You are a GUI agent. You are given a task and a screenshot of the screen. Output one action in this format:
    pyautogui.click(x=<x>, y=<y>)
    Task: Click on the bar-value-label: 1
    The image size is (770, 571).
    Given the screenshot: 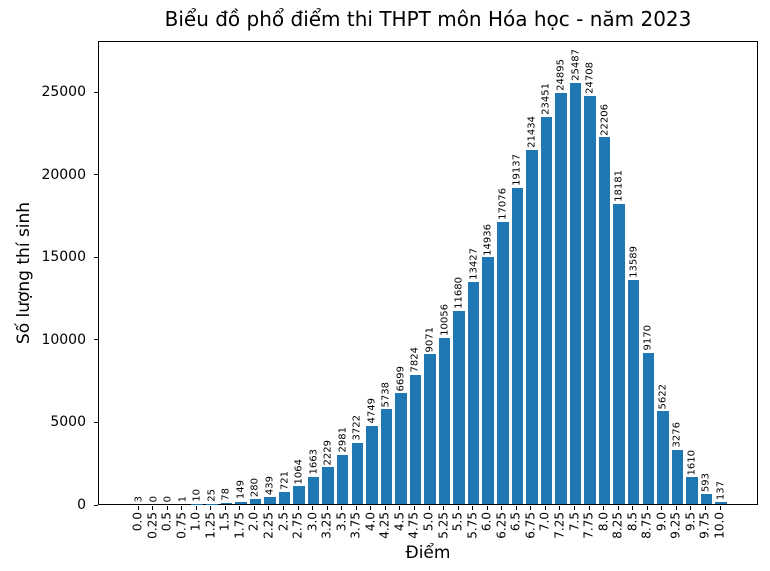 What is the action you would take?
    pyautogui.click(x=183, y=498)
    